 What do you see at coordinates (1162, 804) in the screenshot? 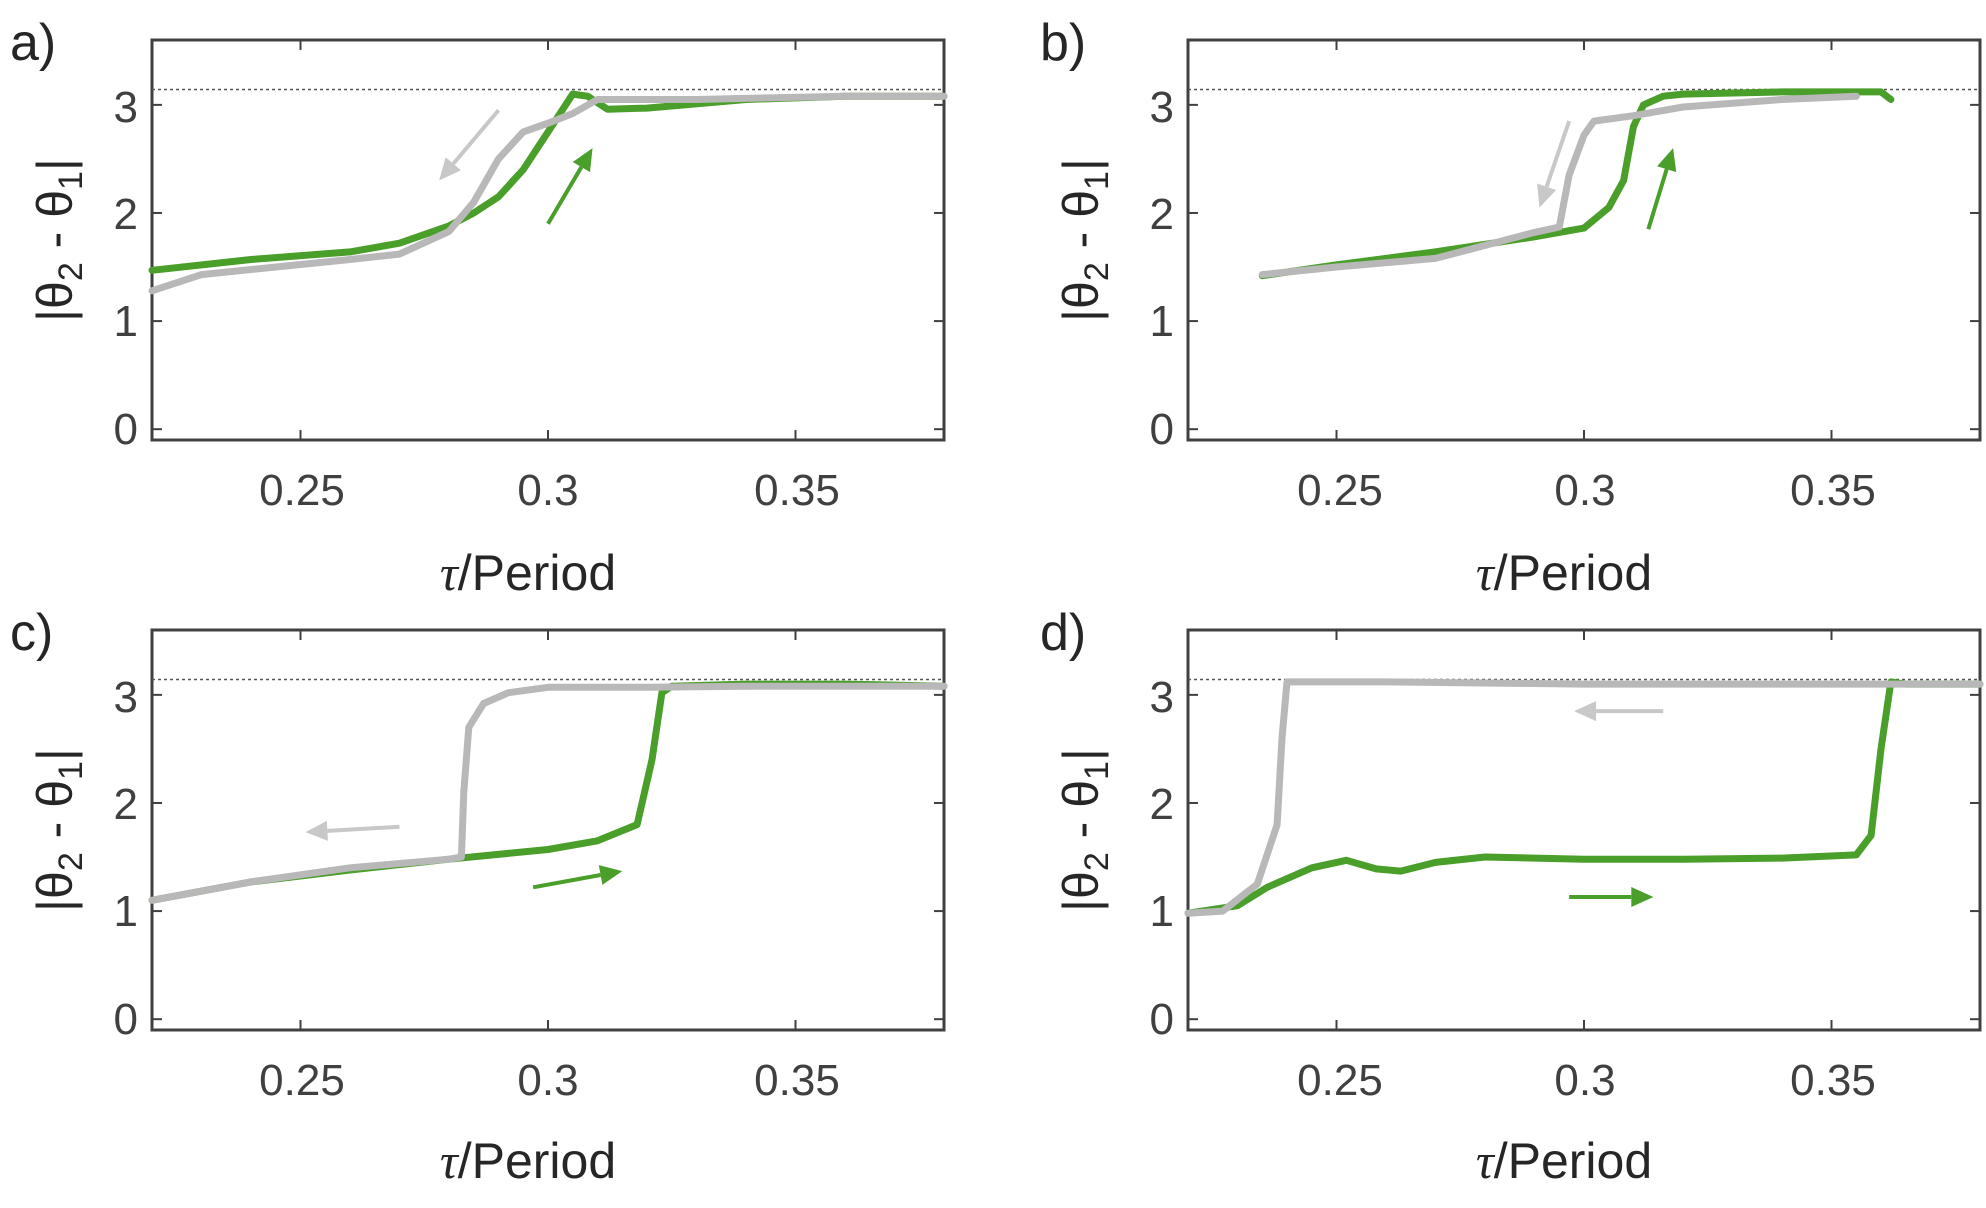
I see `y-tick-label-d-2: 2` at bounding box center [1162, 804].